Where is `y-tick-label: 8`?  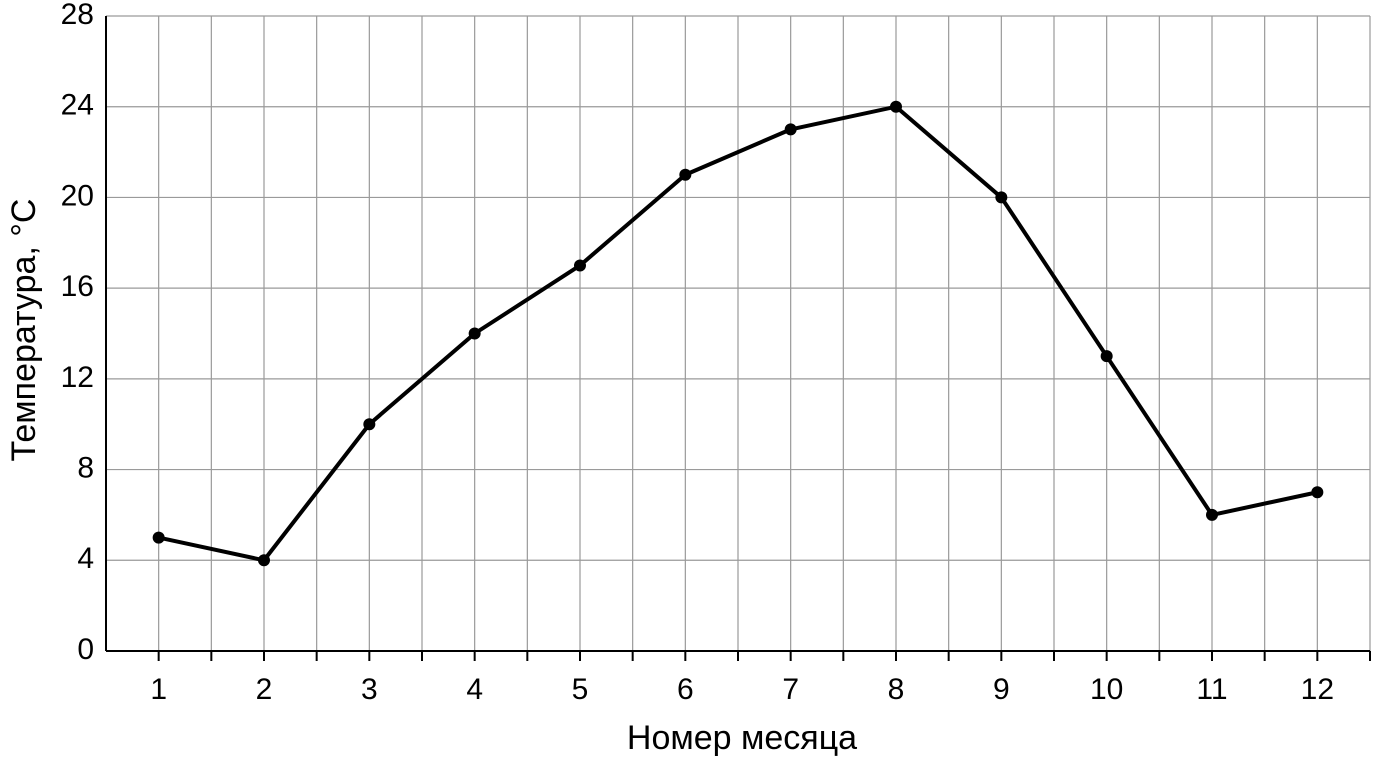
y-tick-label: 8 is located at coordinates (85, 467).